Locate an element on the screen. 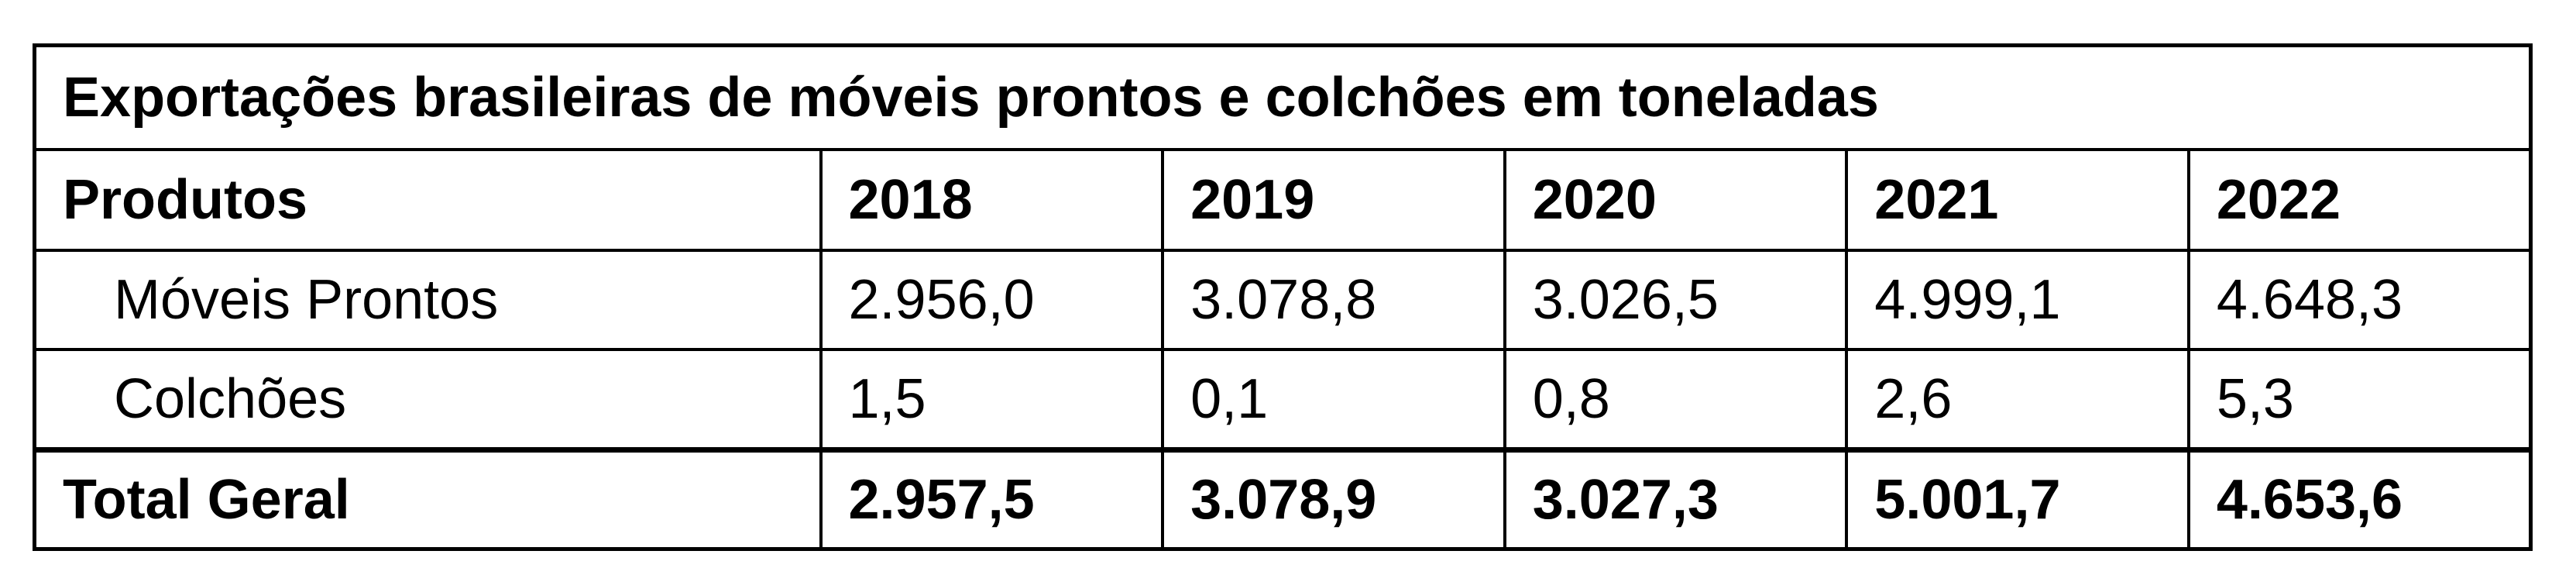 This screenshot has height=575, width=2576. header-year-2020: 2020 is located at coordinates (1676, 200).